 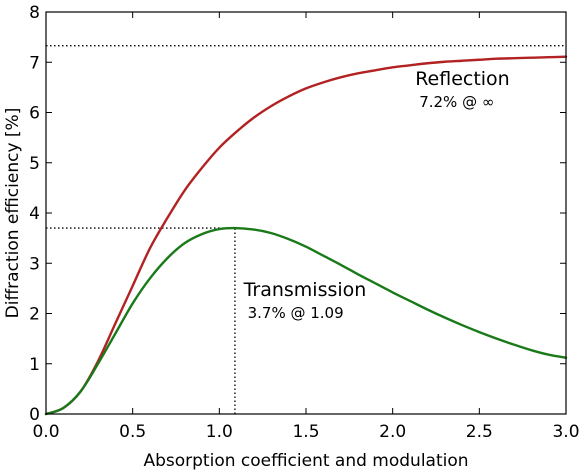 What do you see at coordinates (305, 290) in the screenshot?
I see `annotation-transmission-title: Transmission` at bounding box center [305, 290].